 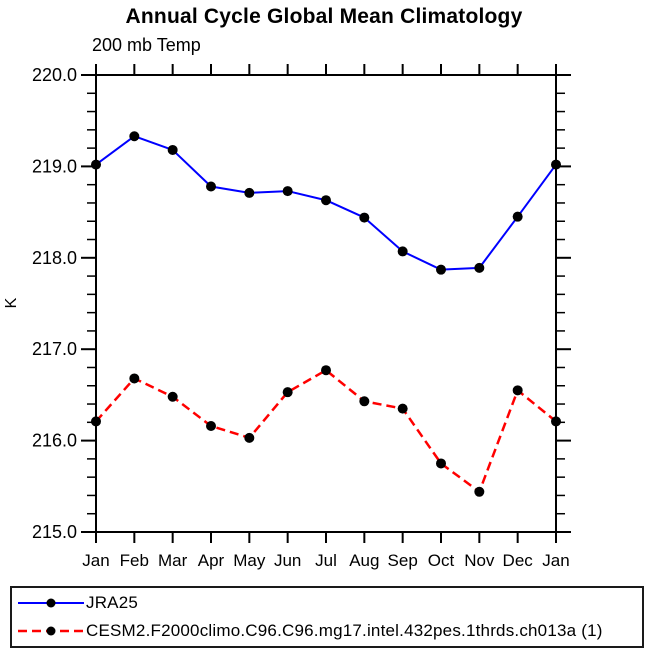 I want to click on x-tick-label: Aug, so click(x=364, y=560).